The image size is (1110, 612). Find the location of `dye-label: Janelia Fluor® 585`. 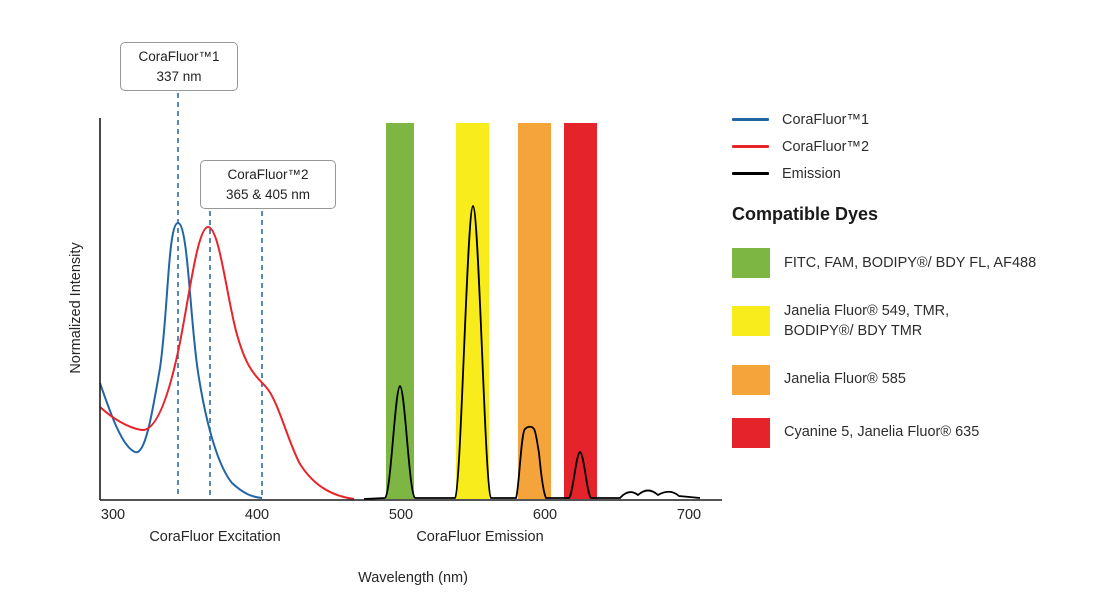

dye-label: Janelia Fluor® 585 is located at coordinates (845, 379).